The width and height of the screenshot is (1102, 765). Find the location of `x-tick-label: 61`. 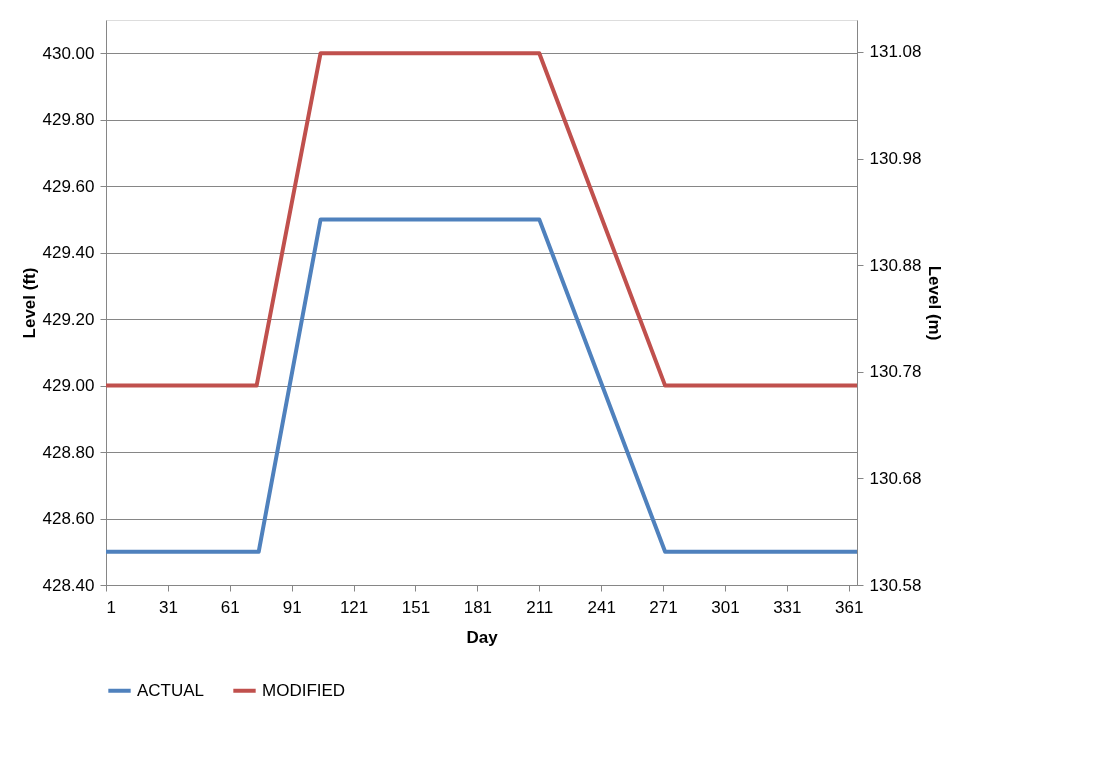

x-tick-label: 61 is located at coordinates (230, 607).